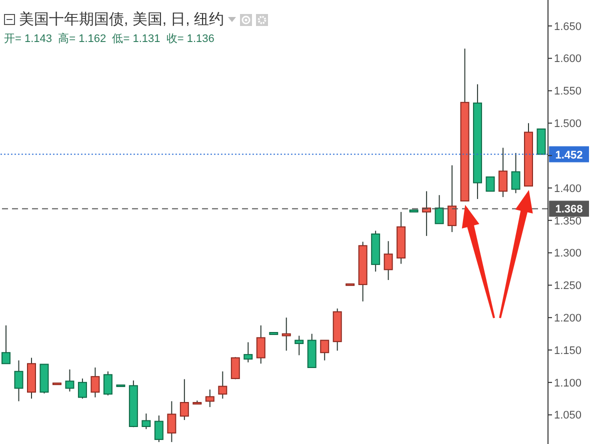 The height and width of the screenshot is (444, 592). I want to click on y-tick-label: 1.350, so click(568, 221).